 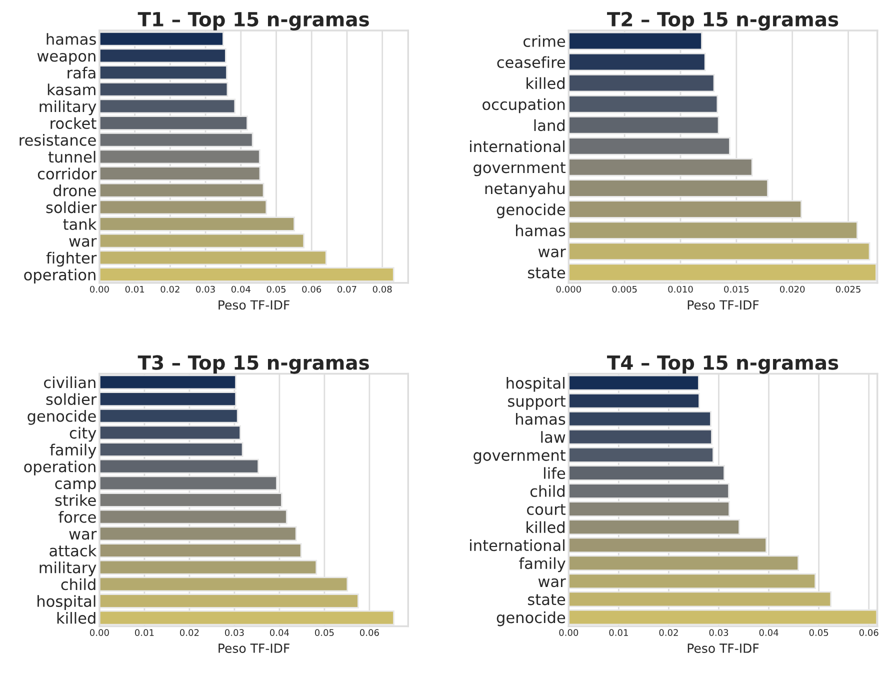 I want to click on y-tick-label: city, so click(x=83, y=434).